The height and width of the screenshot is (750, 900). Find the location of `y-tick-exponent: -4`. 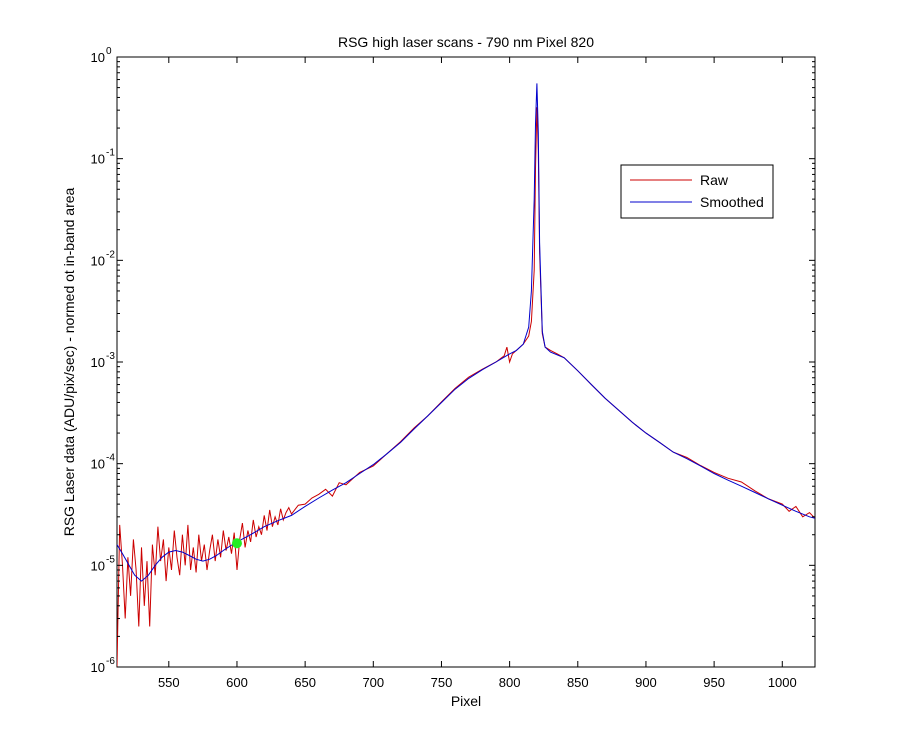

y-tick-exponent: -4 is located at coordinates (110, 458).